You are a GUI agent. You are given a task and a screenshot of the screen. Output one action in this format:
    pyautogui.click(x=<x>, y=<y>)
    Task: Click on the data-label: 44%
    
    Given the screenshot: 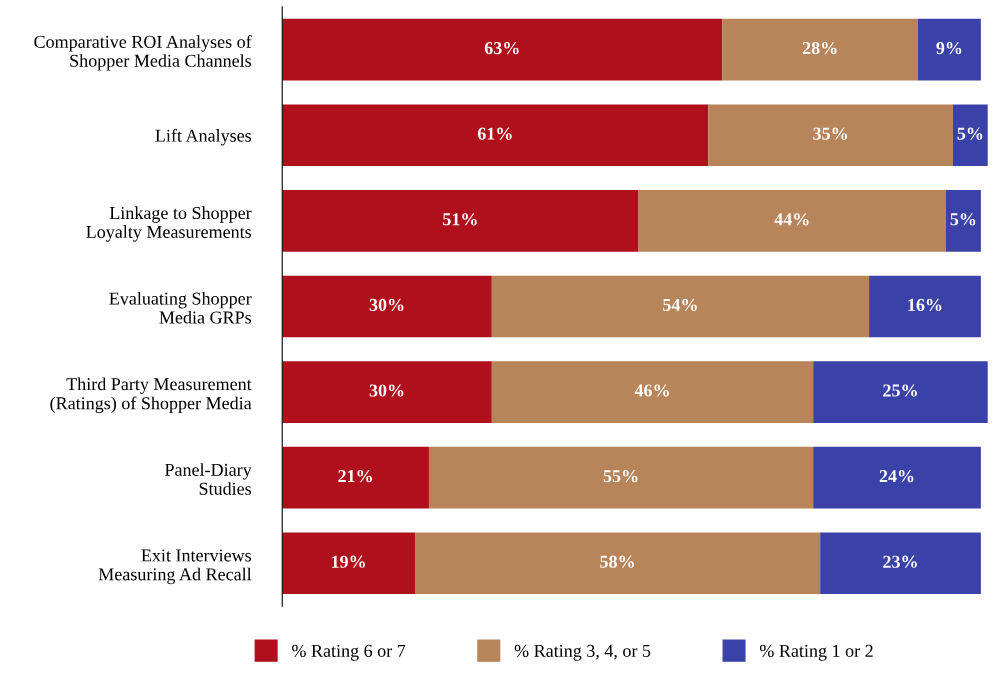 What is the action you would take?
    pyautogui.click(x=791, y=219)
    